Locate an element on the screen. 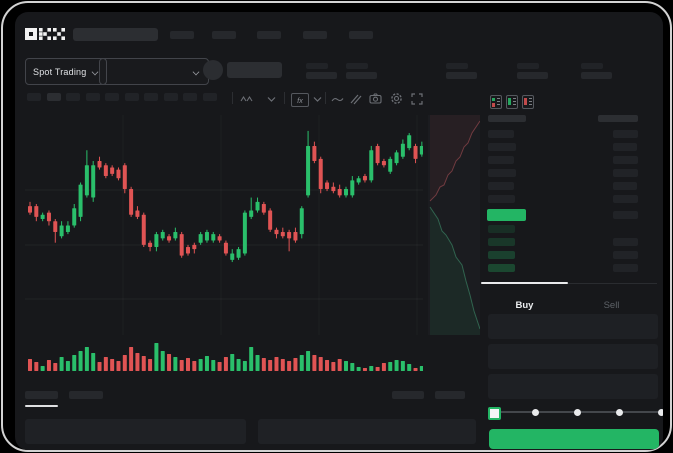 This screenshot has width=673, height=453. col-header-placeholder is located at coordinates (618, 118).